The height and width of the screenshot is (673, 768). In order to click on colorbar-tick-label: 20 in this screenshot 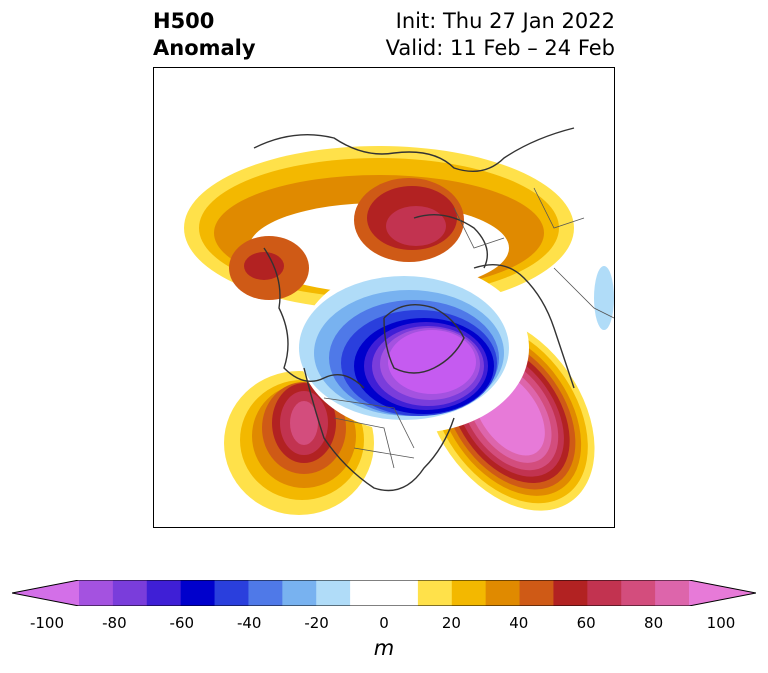, I will do `click(451, 623)`.